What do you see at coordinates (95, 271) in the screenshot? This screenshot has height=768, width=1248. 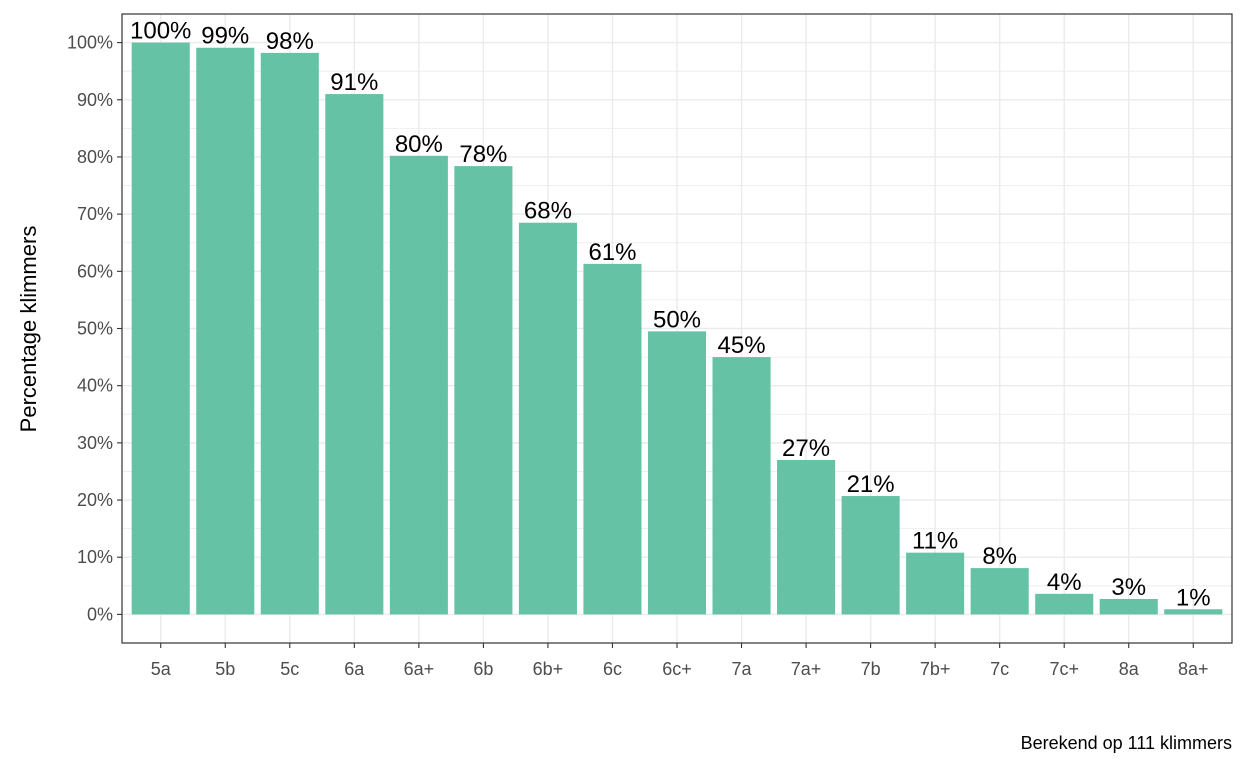 I see `y-tick-label: 60%` at bounding box center [95, 271].